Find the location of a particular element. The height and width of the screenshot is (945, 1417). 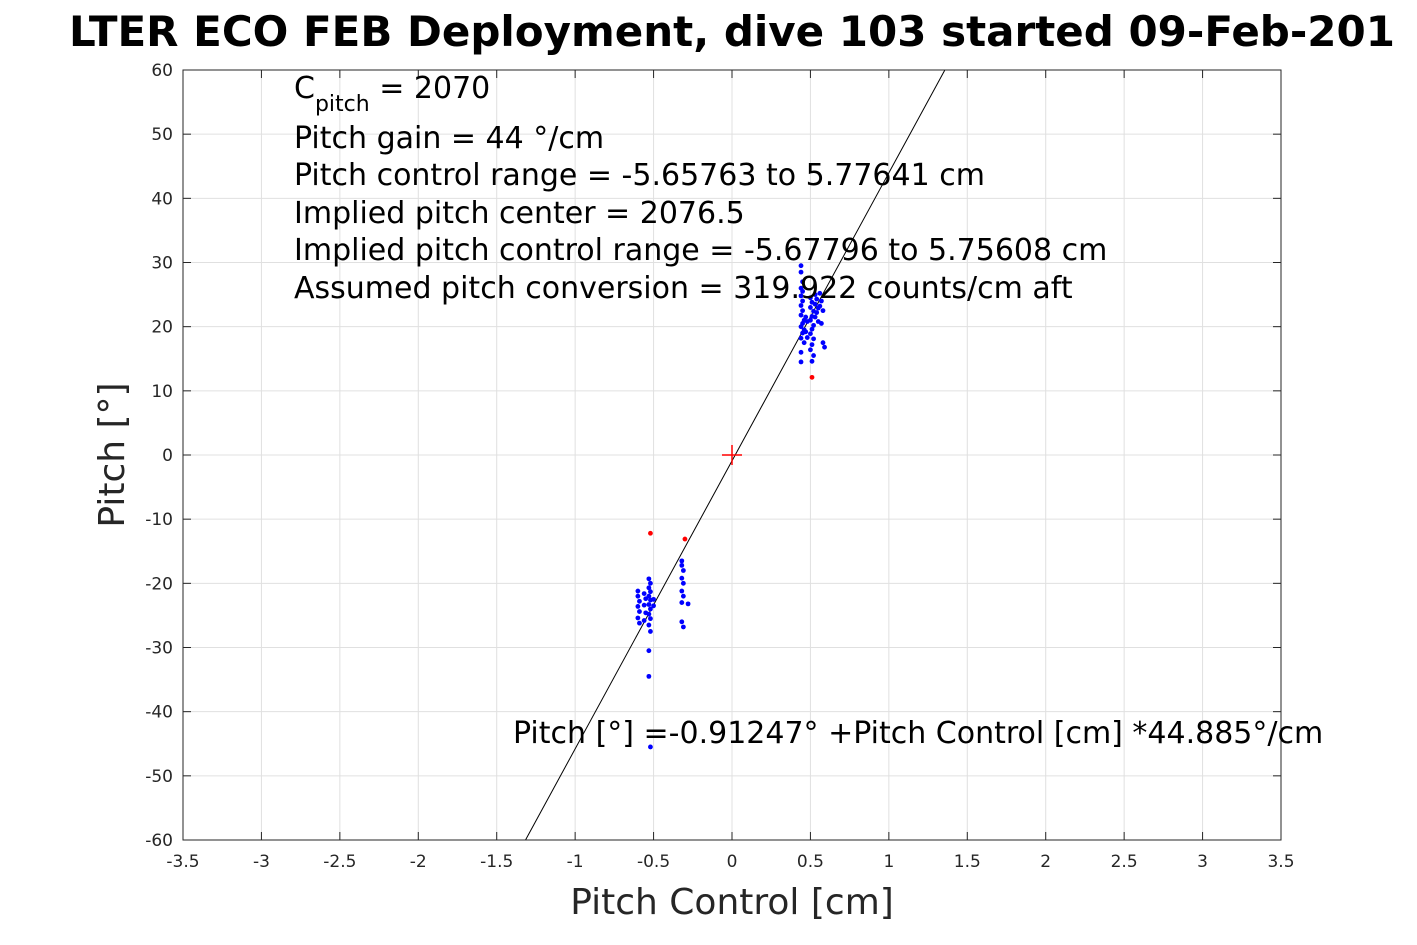

y-tick-label: 10 is located at coordinates (162, 392).